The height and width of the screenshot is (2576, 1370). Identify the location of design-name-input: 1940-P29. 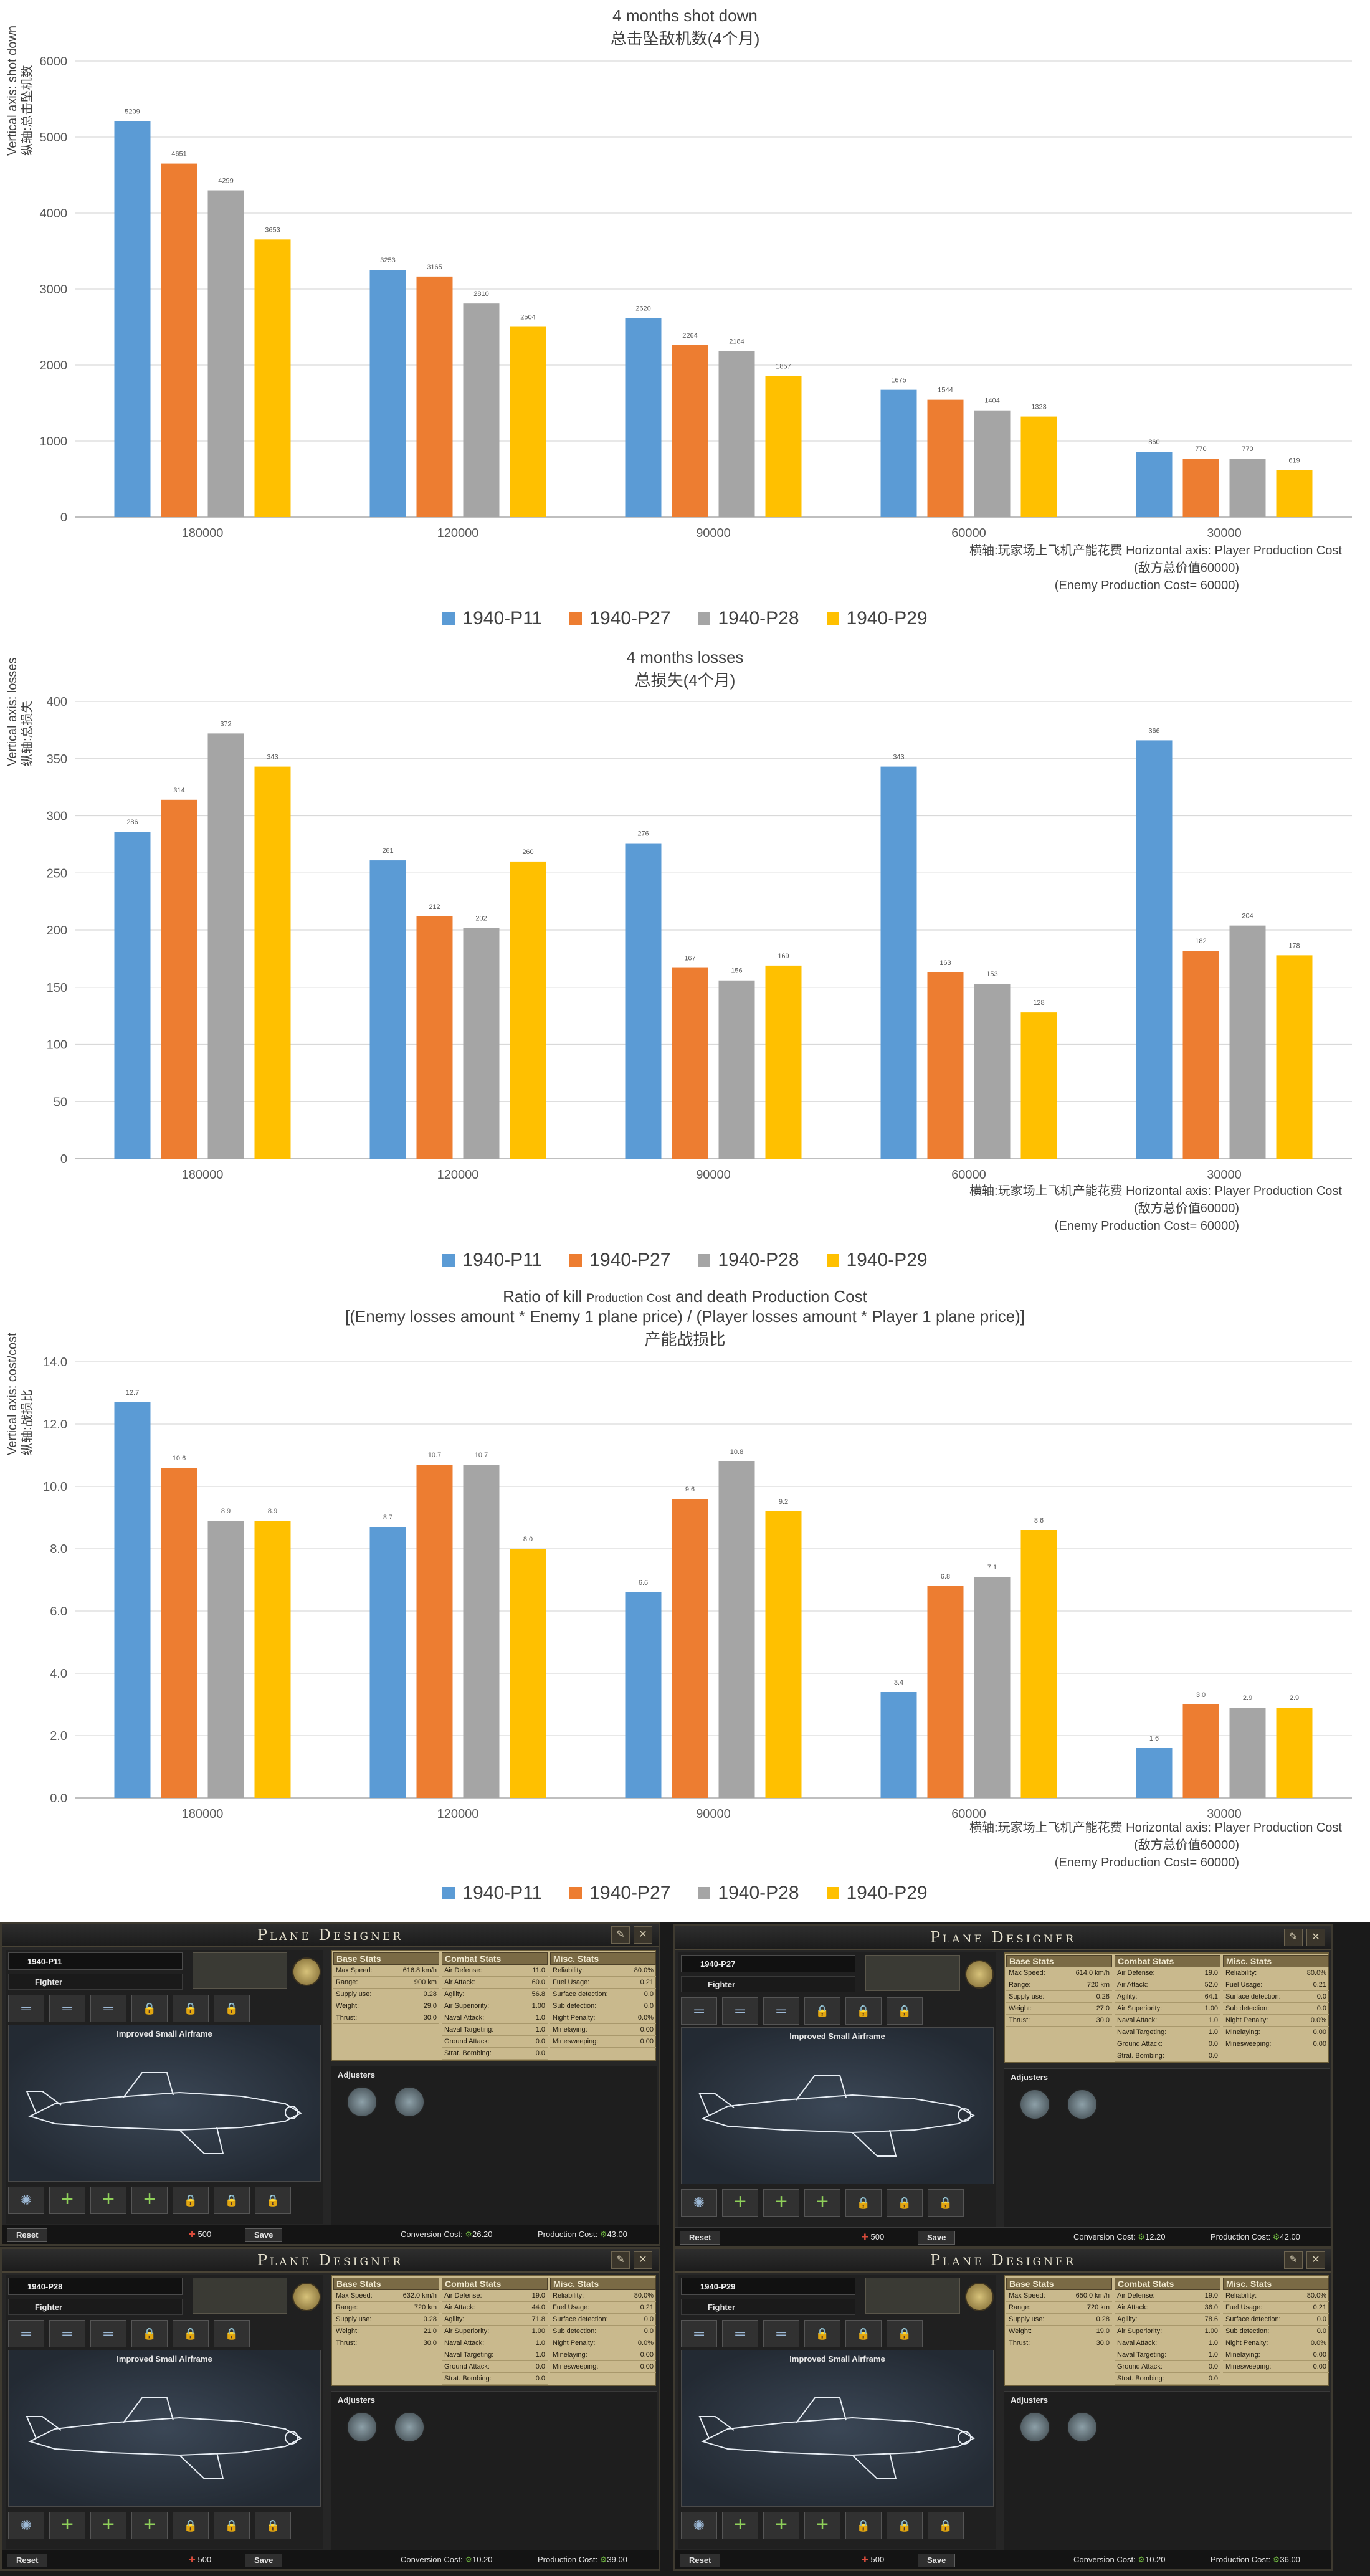
(768, 2286).